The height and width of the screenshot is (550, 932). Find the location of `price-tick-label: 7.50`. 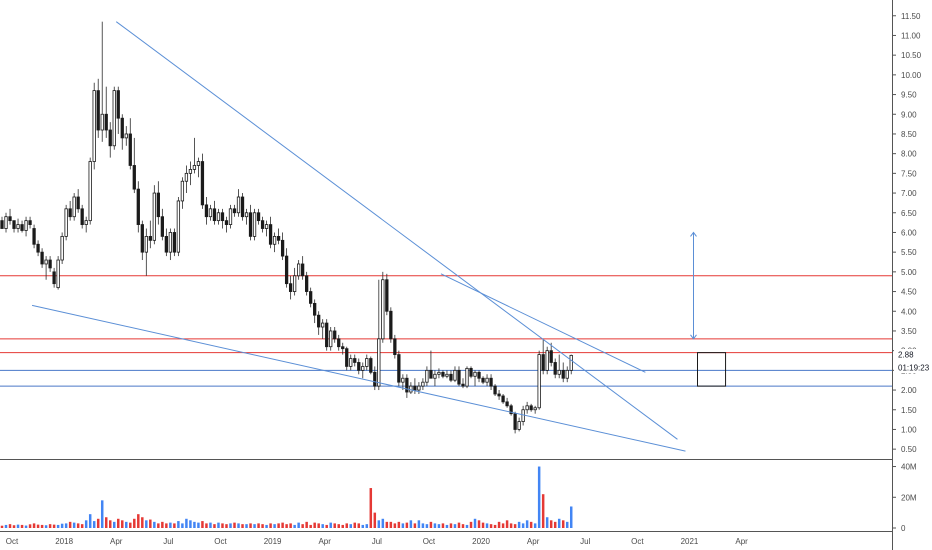

price-tick-label: 7.50 is located at coordinates (909, 173).